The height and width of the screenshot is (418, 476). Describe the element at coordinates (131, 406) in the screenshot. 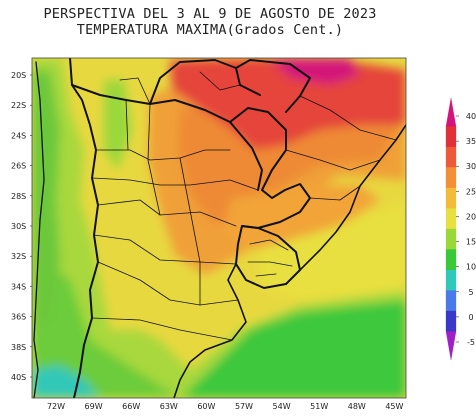

I see `lon-label: 66W` at that location.